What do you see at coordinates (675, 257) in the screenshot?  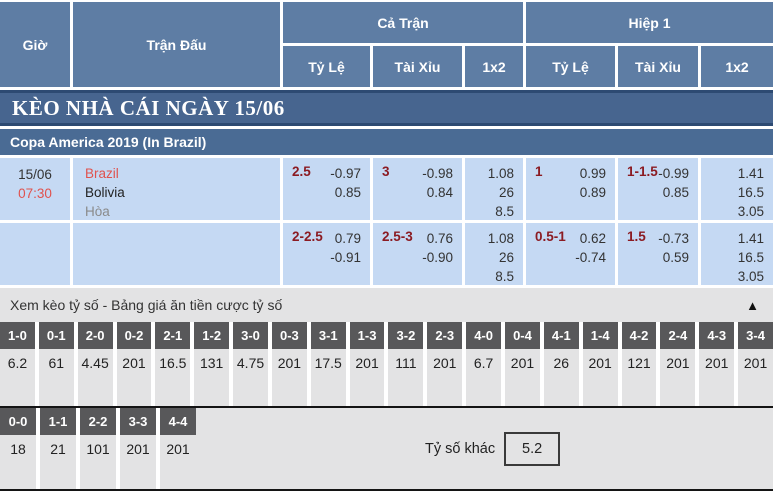 I see `odd-value: 0.59` at bounding box center [675, 257].